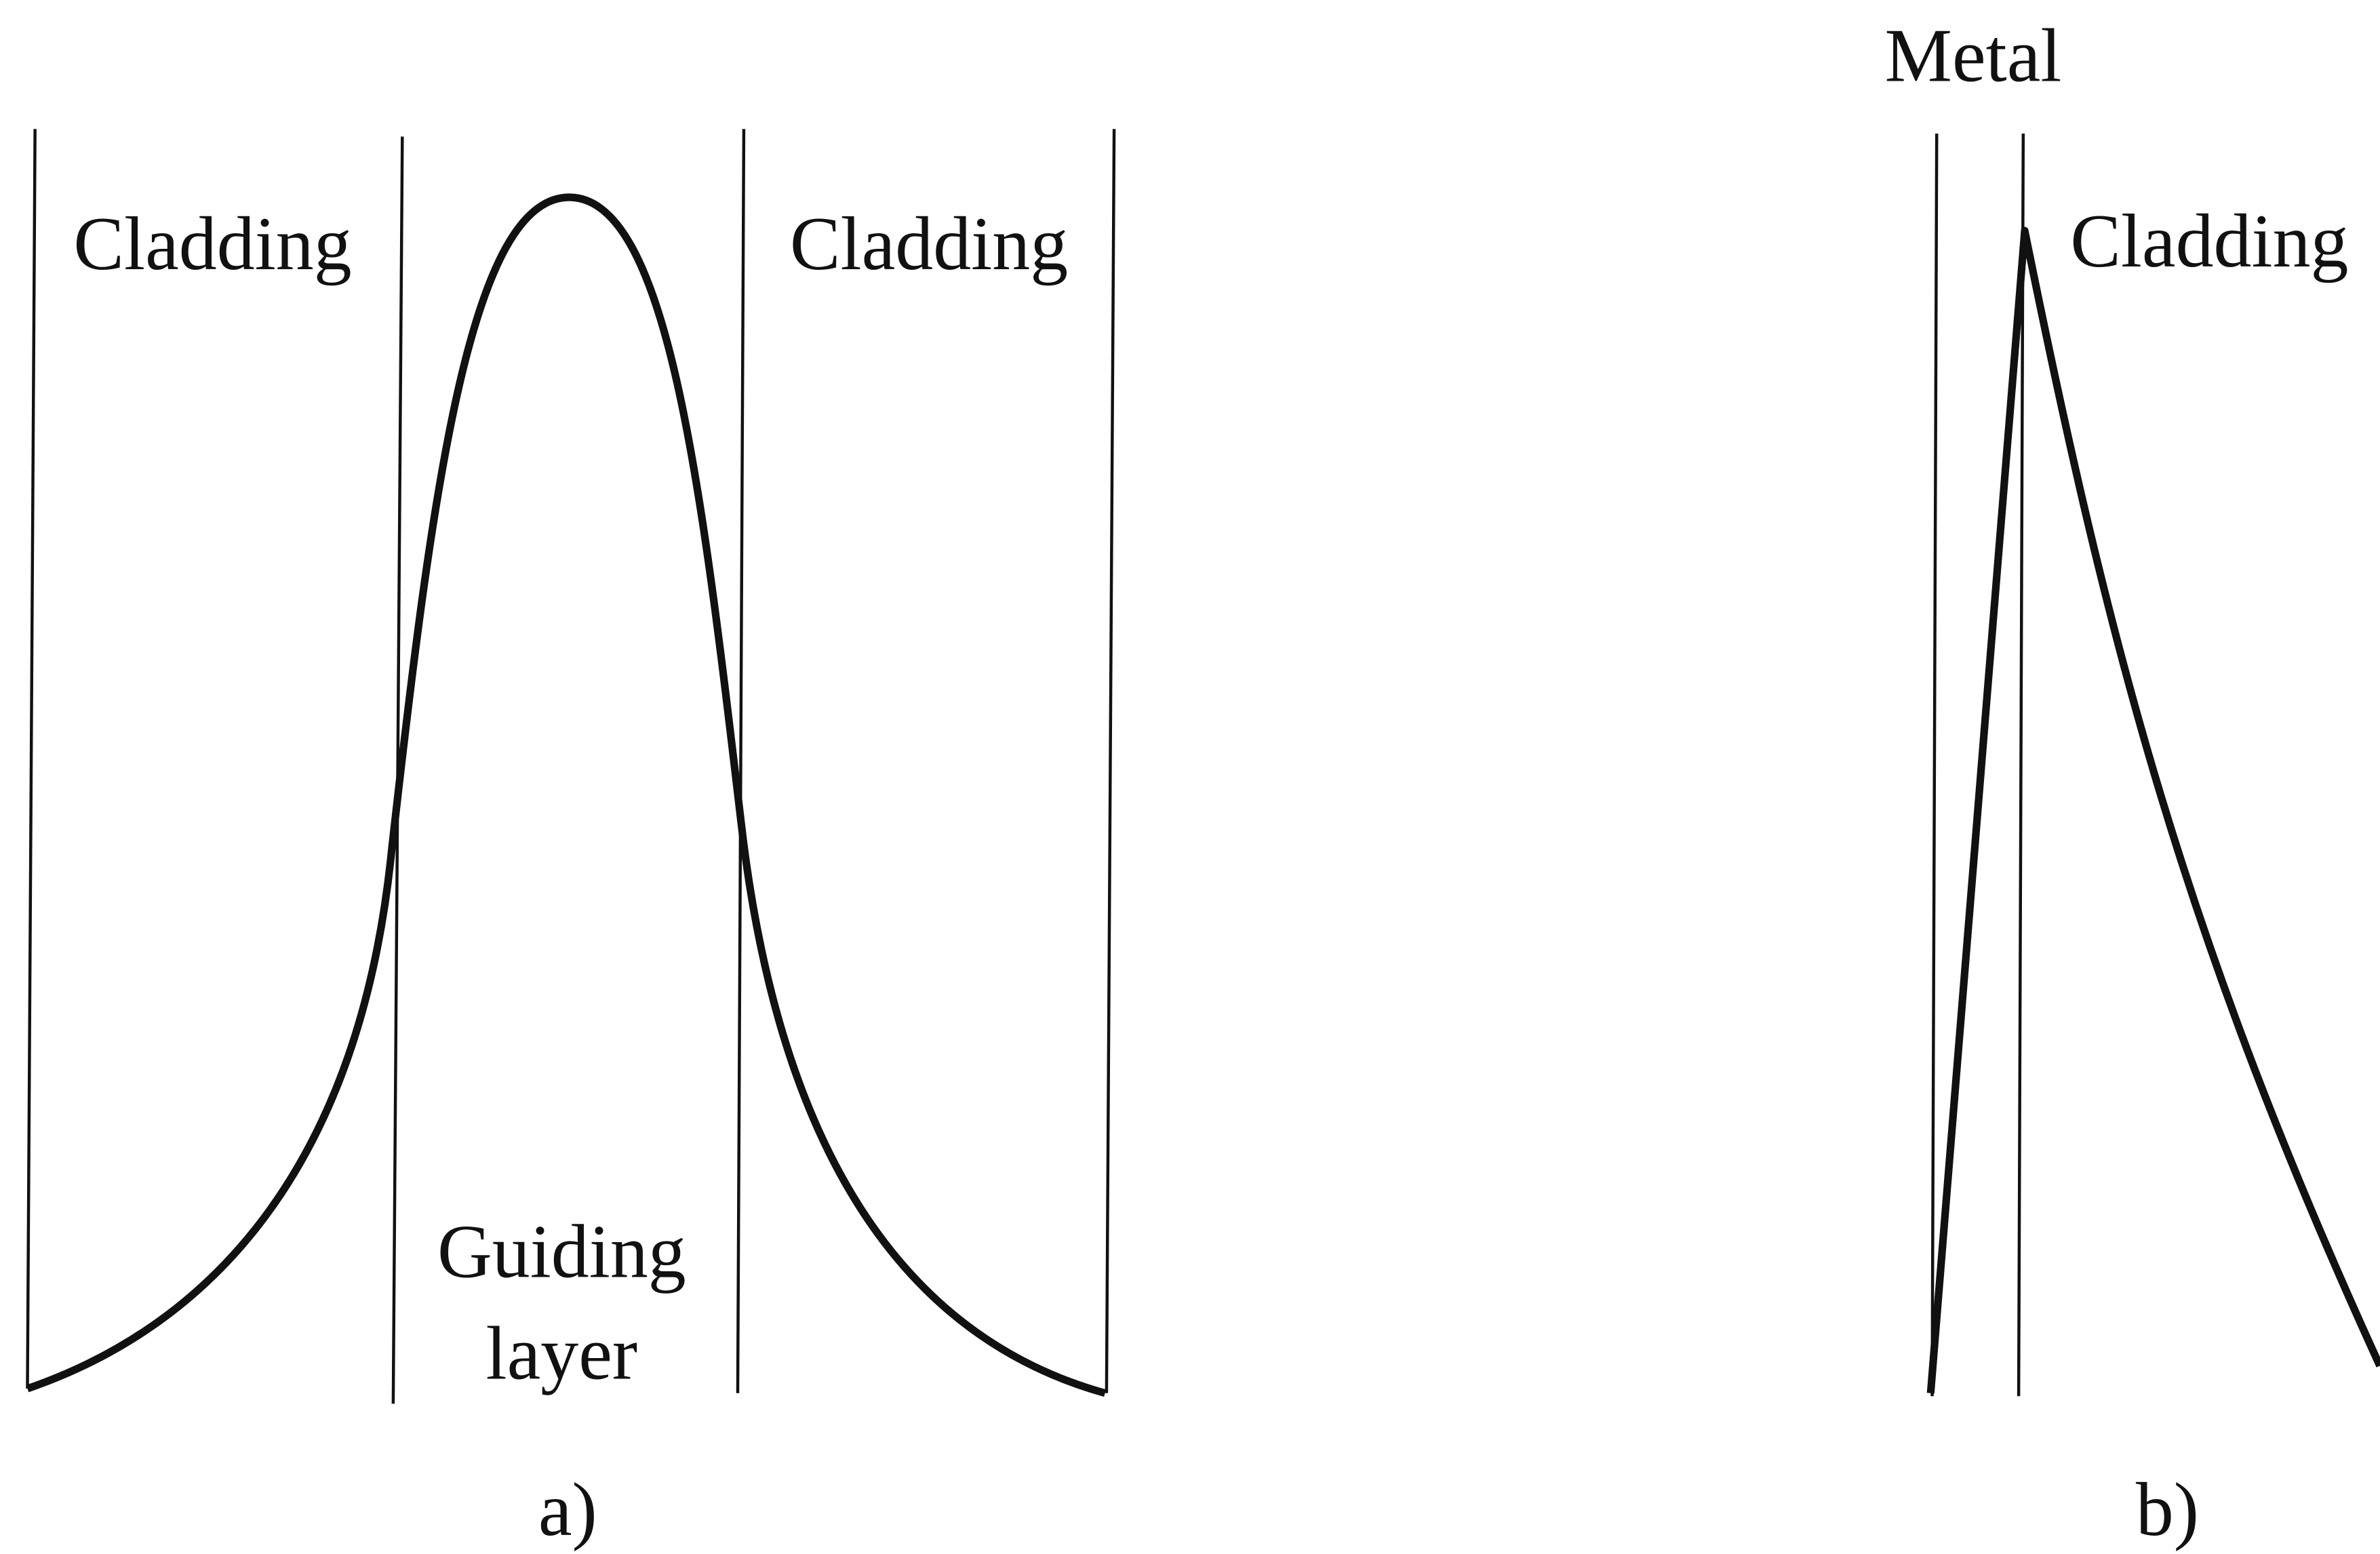 This screenshot has width=2380, height=1554. What do you see at coordinates (2167, 1510) in the screenshot?
I see `caption: b)` at bounding box center [2167, 1510].